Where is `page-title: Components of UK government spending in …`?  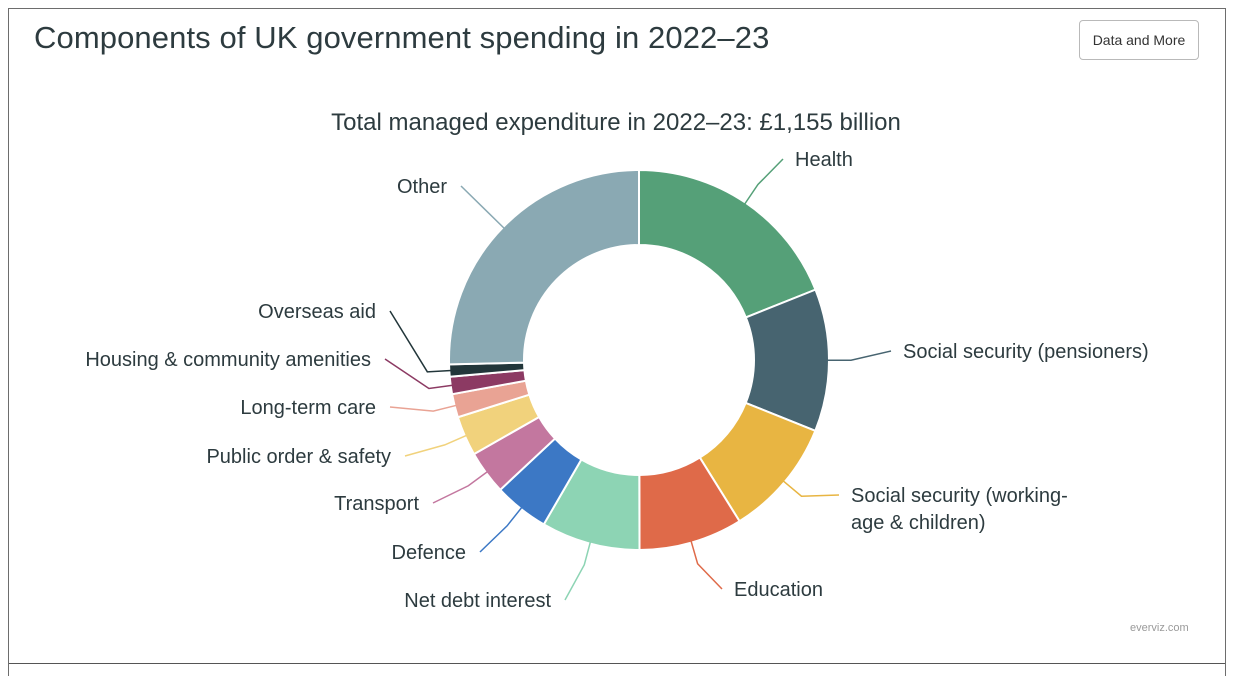
page-title: Components of UK government spending in … is located at coordinates (402, 37).